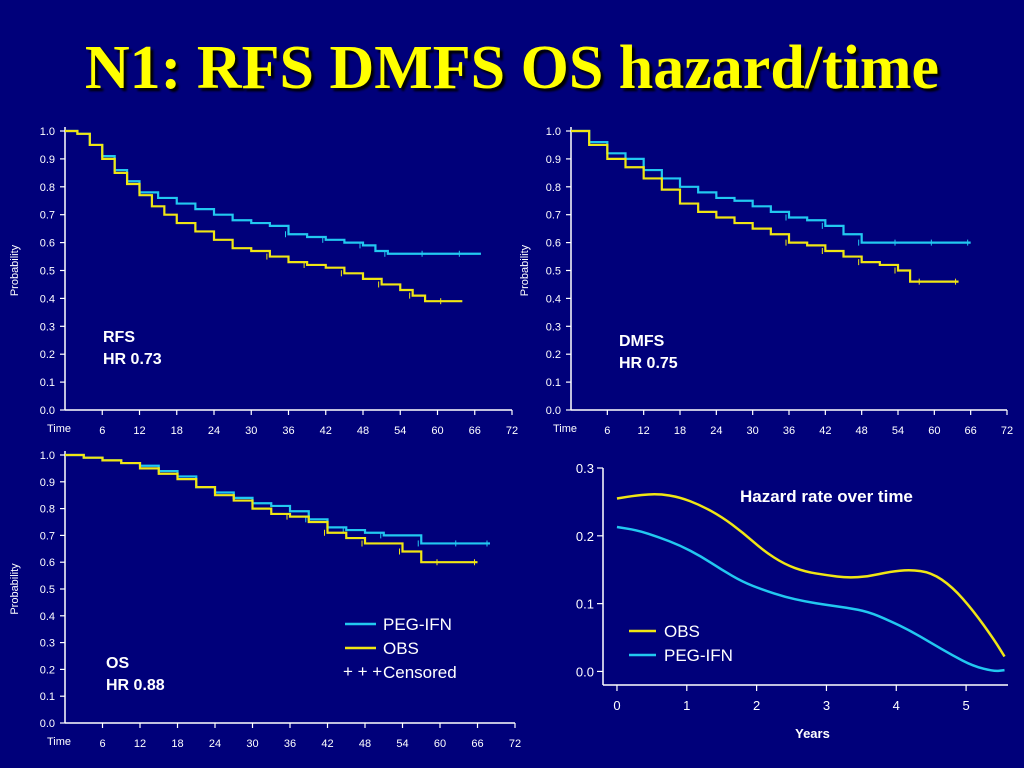 This screenshot has width=1024, height=768. What do you see at coordinates (616, 705) in the screenshot?
I see `hazard-x-tick-label: 0` at bounding box center [616, 705].